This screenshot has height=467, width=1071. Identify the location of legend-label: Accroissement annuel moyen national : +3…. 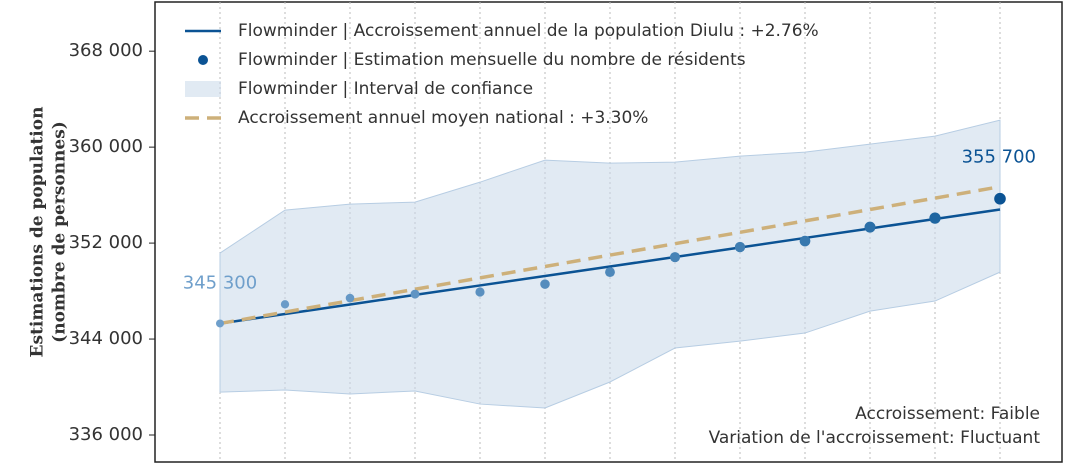
(443, 118).